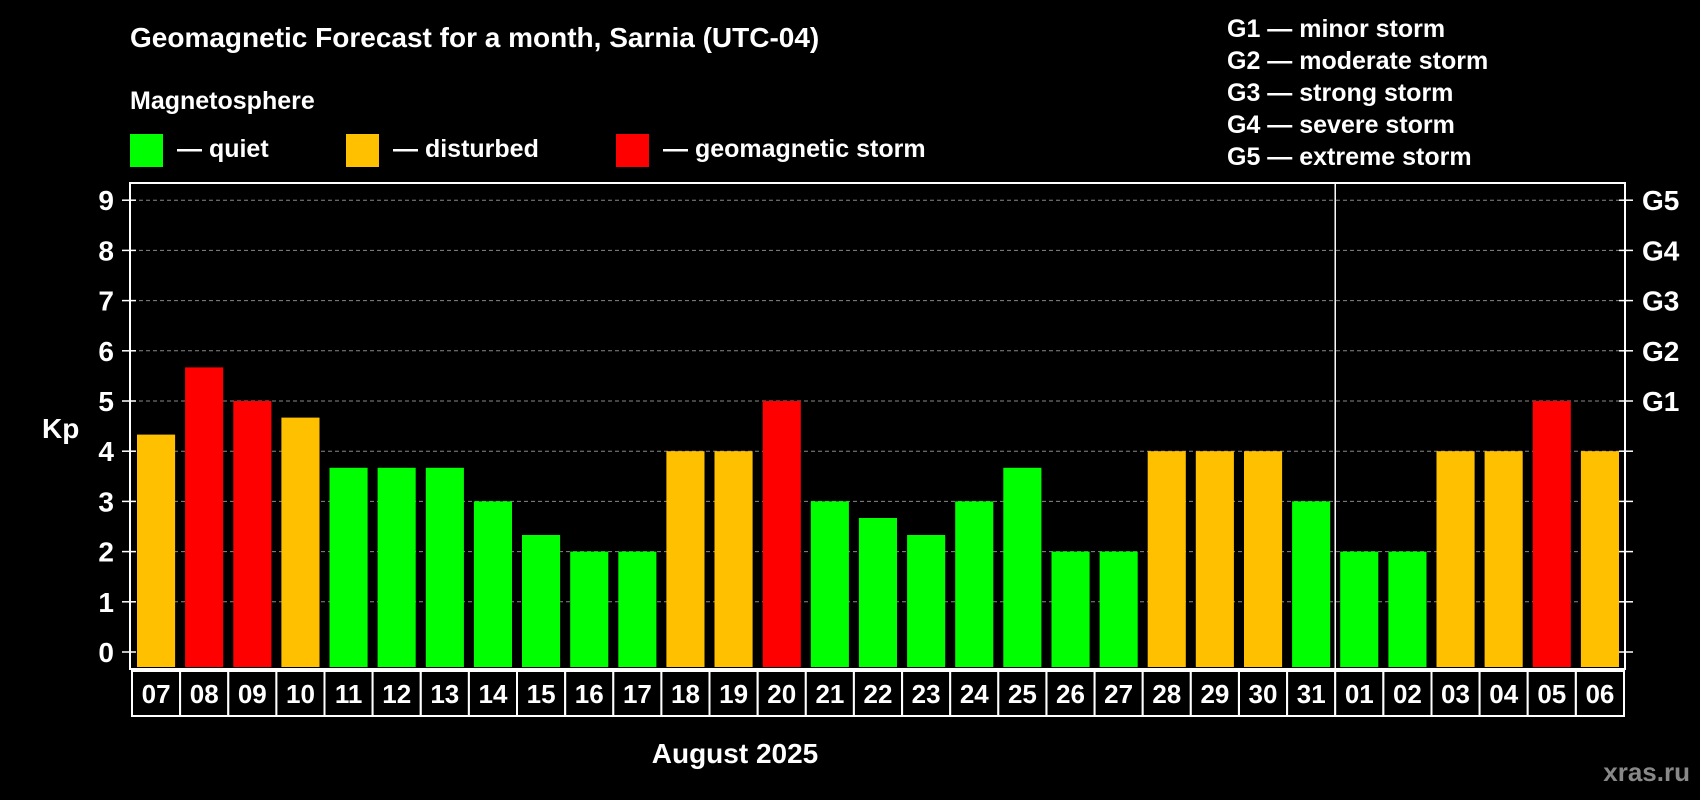 This screenshot has height=800, width=1700. What do you see at coordinates (349, 694) in the screenshot?
I see `x-tick-label: 11` at bounding box center [349, 694].